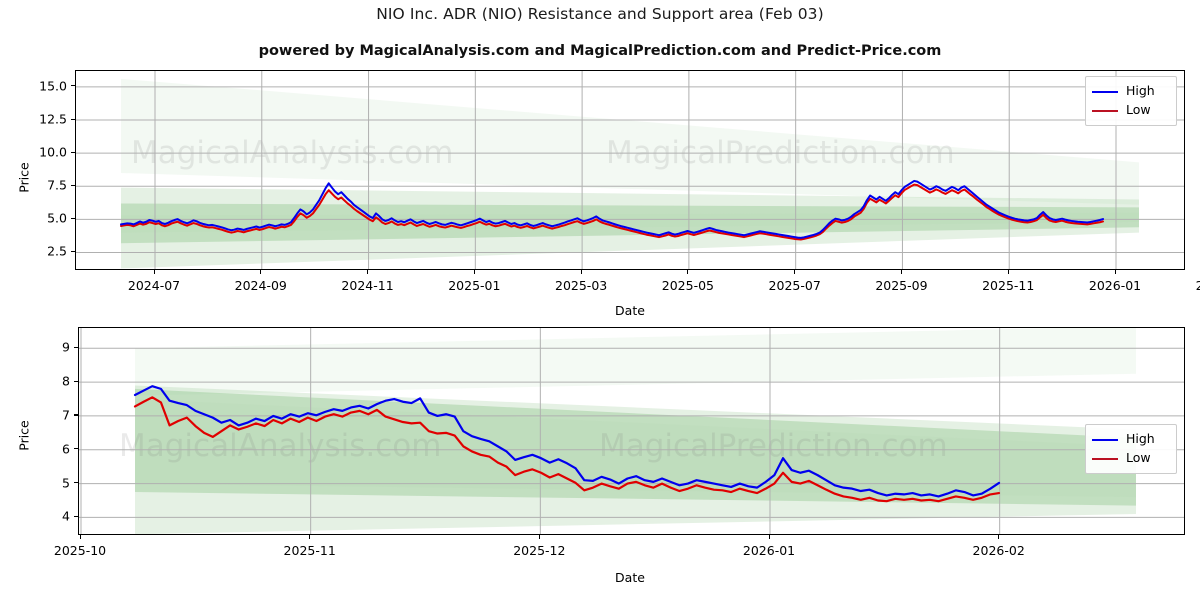  Describe the element at coordinates (57, 218) in the screenshot. I see `y-tick-label: 5.0` at that location.